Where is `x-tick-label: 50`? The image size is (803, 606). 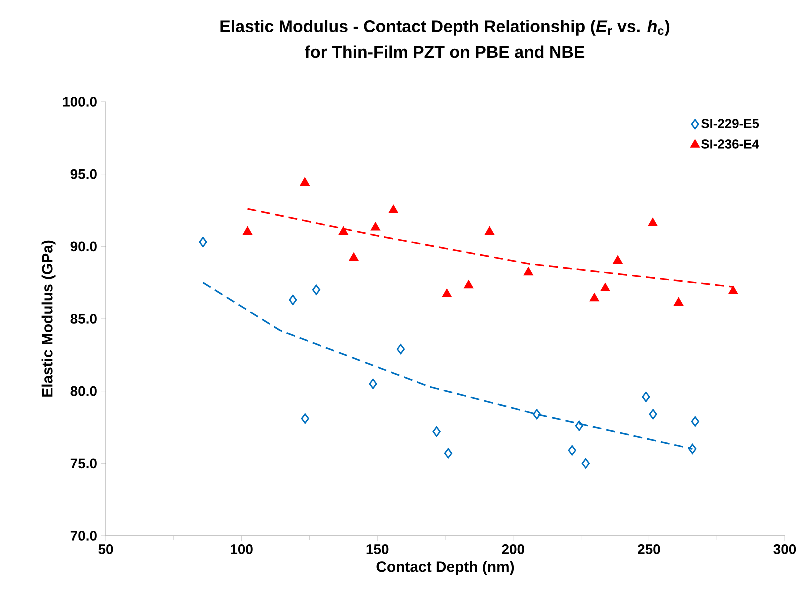
x-tick-label: 50 is located at coordinates (106, 549).